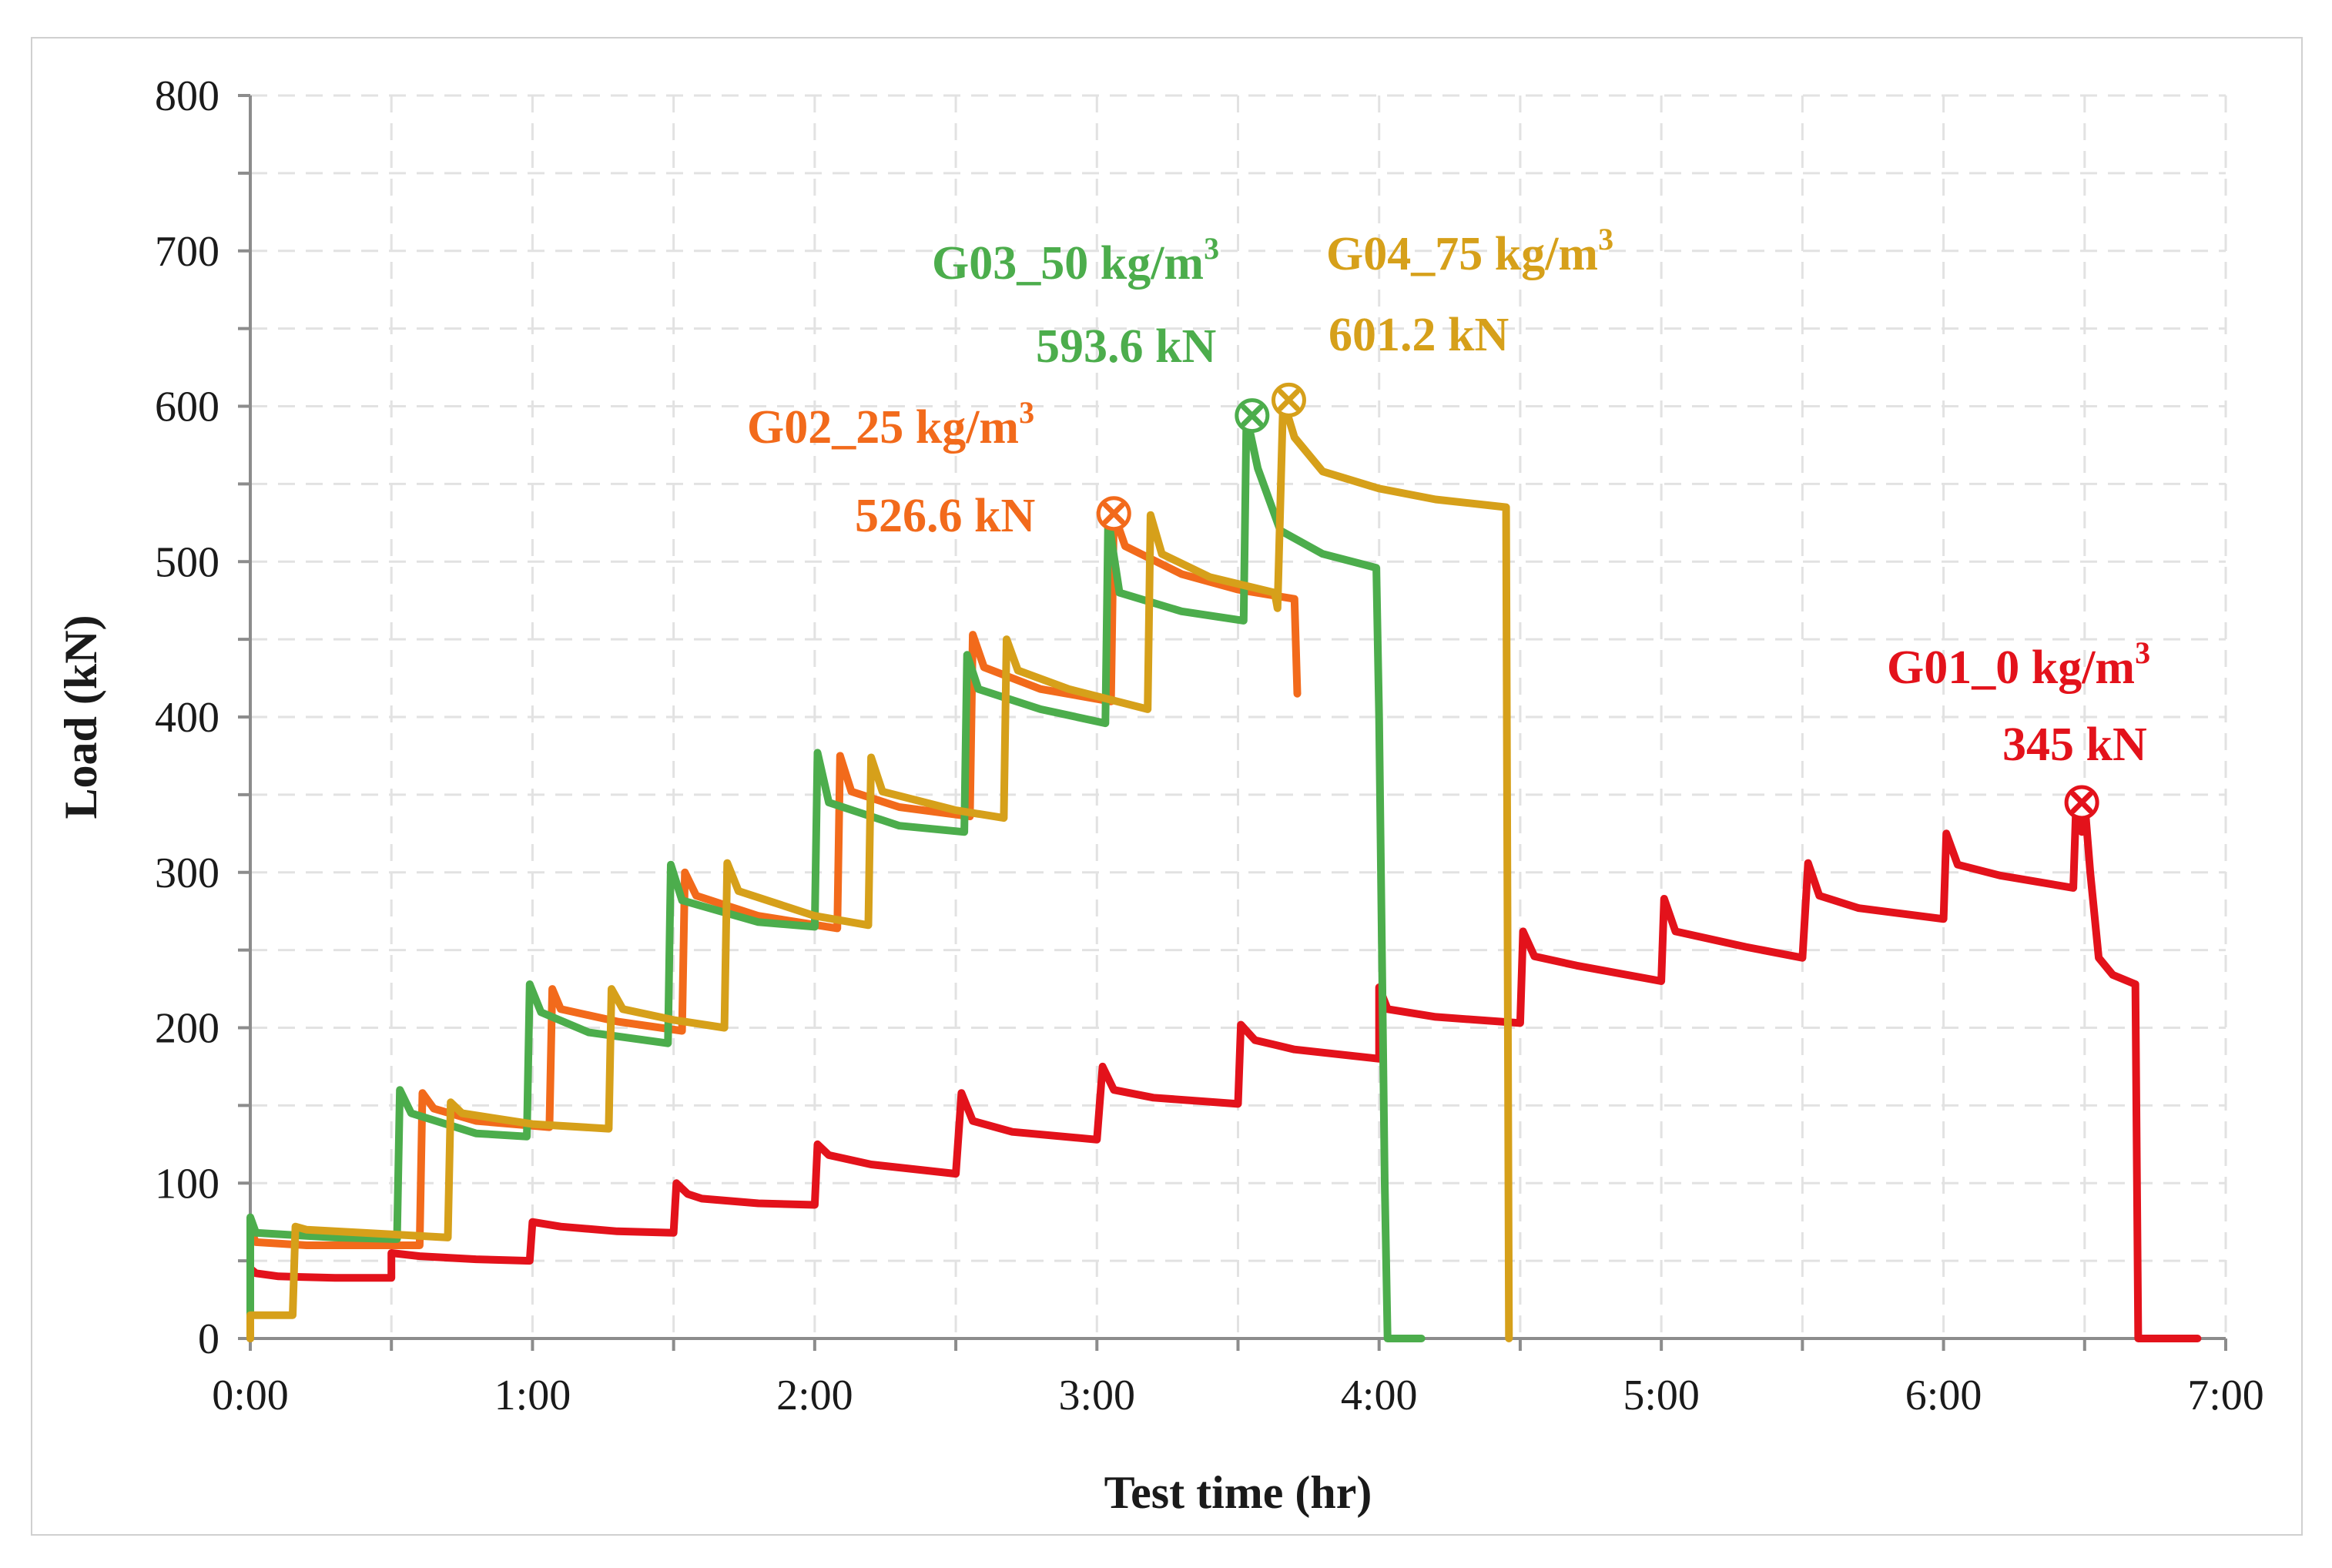  What do you see at coordinates (2081, 802) in the screenshot?
I see `peak-marker-g01` at bounding box center [2081, 802].